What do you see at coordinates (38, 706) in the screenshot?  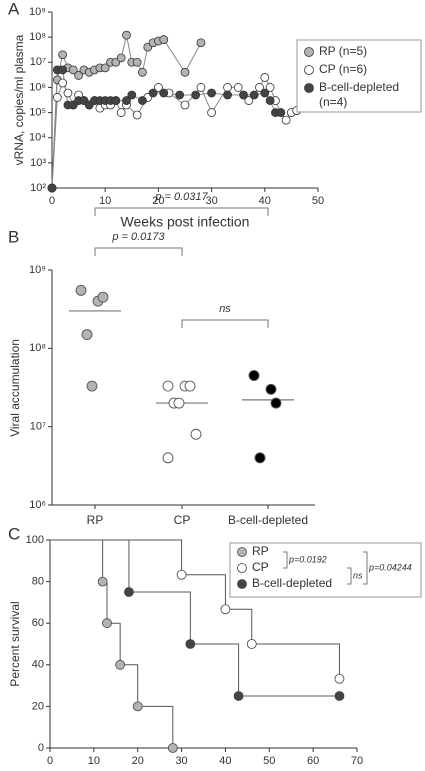 I see `y-tick-label: 20` at bounding box center [38, 706].